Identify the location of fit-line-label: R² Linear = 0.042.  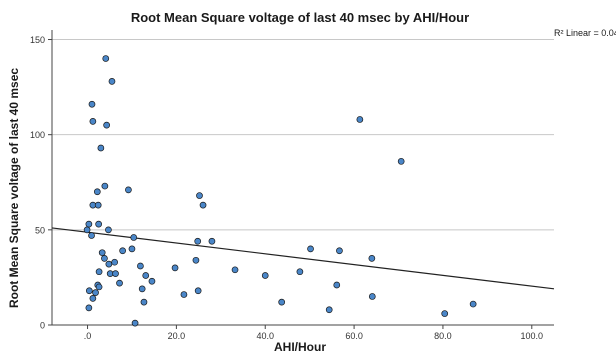
(585, 33).